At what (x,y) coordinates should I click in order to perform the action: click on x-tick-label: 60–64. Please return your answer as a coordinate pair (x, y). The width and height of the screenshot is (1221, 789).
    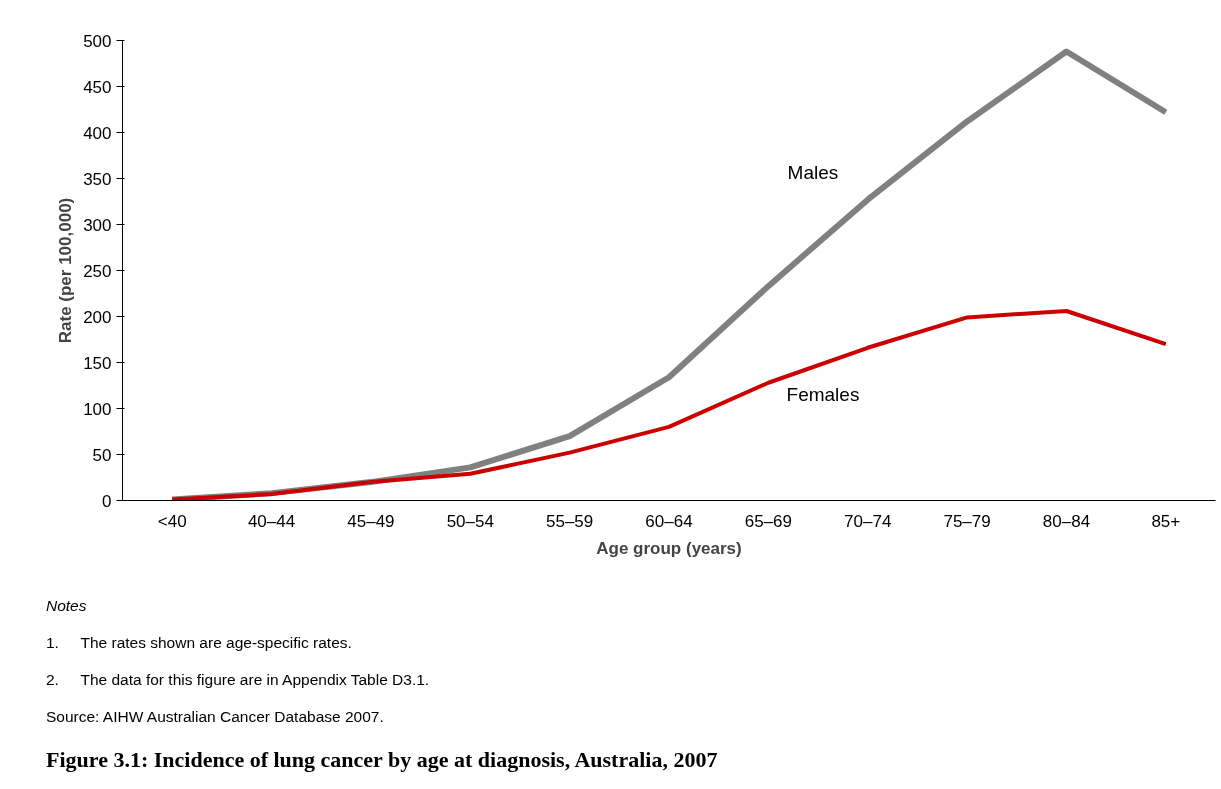
    Looking at the image, I should click on (669, 521).